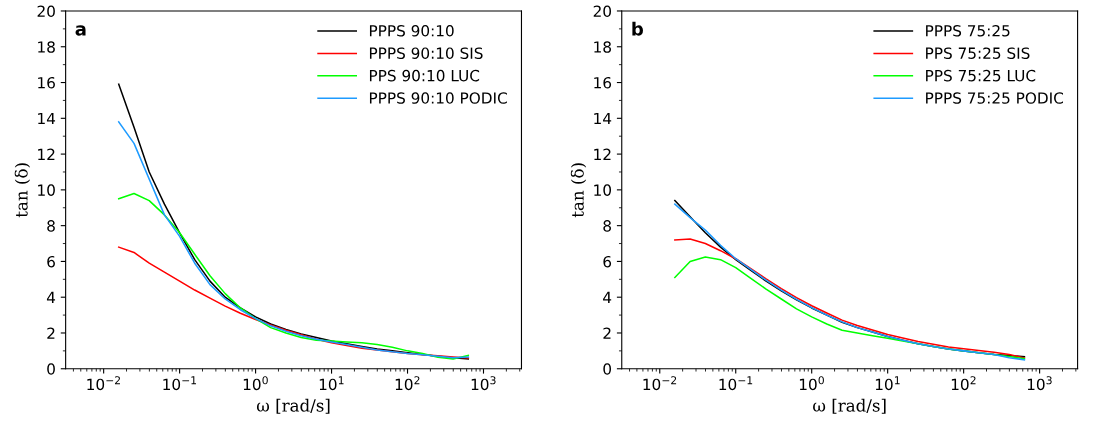 The width and height of the screenshot is (1094, 439). I want to click on legend-label: PPPS 75:25, so click(968, 30).